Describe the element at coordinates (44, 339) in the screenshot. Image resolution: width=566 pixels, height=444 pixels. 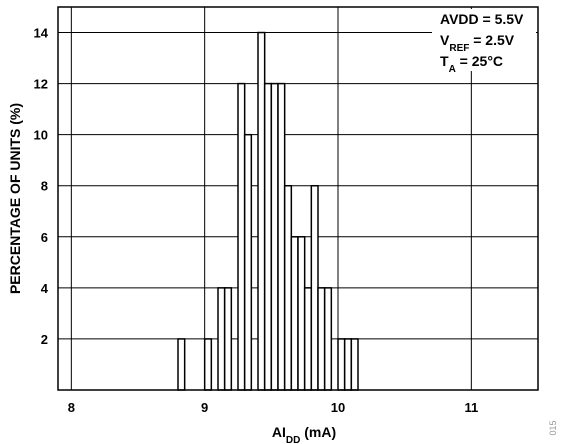
I see `y-tick-label: 2` at that location.